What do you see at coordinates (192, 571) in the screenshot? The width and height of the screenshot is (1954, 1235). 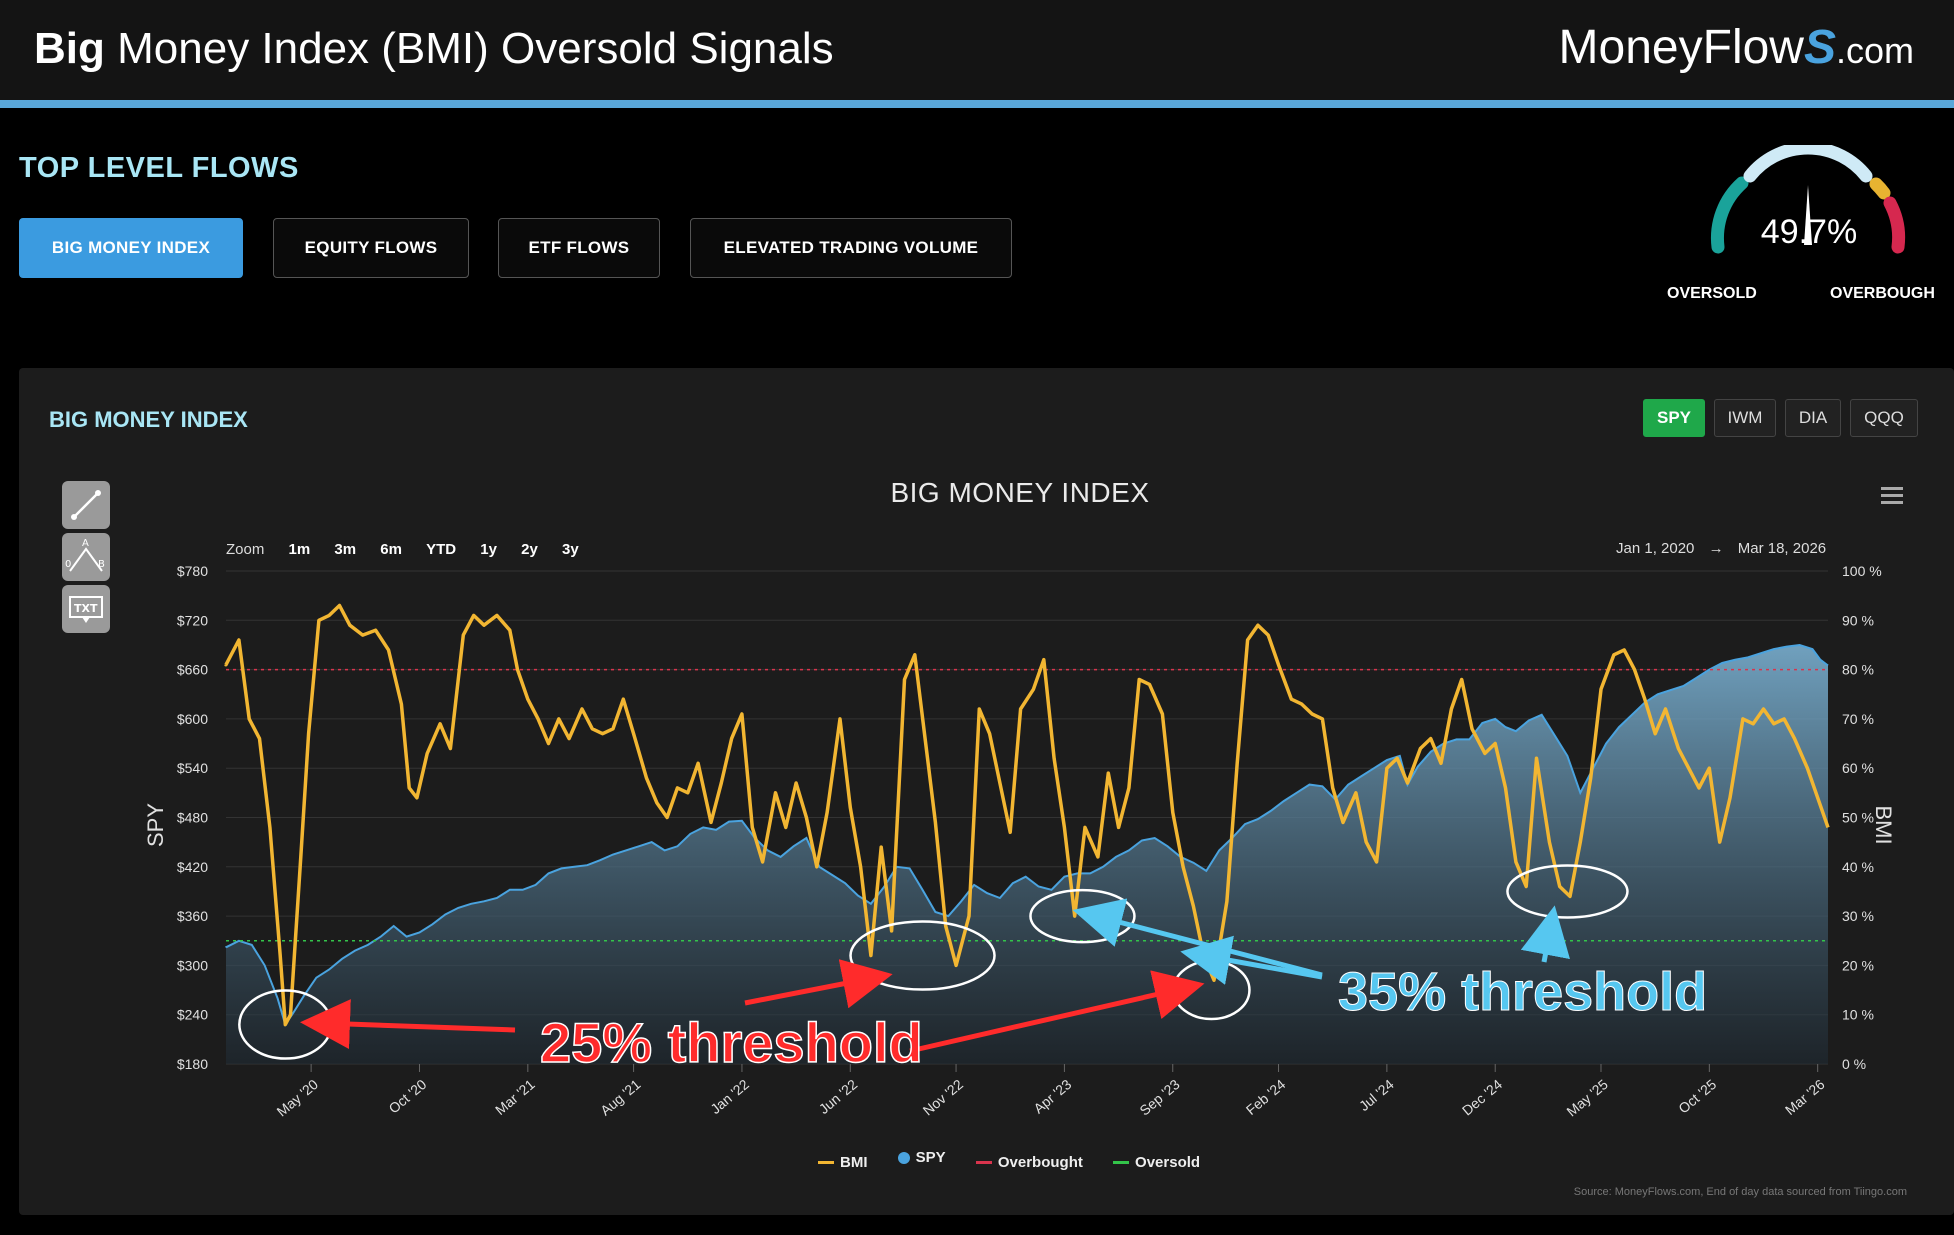 I see `left-tick-label: $780` at bounding box center [192, 571].